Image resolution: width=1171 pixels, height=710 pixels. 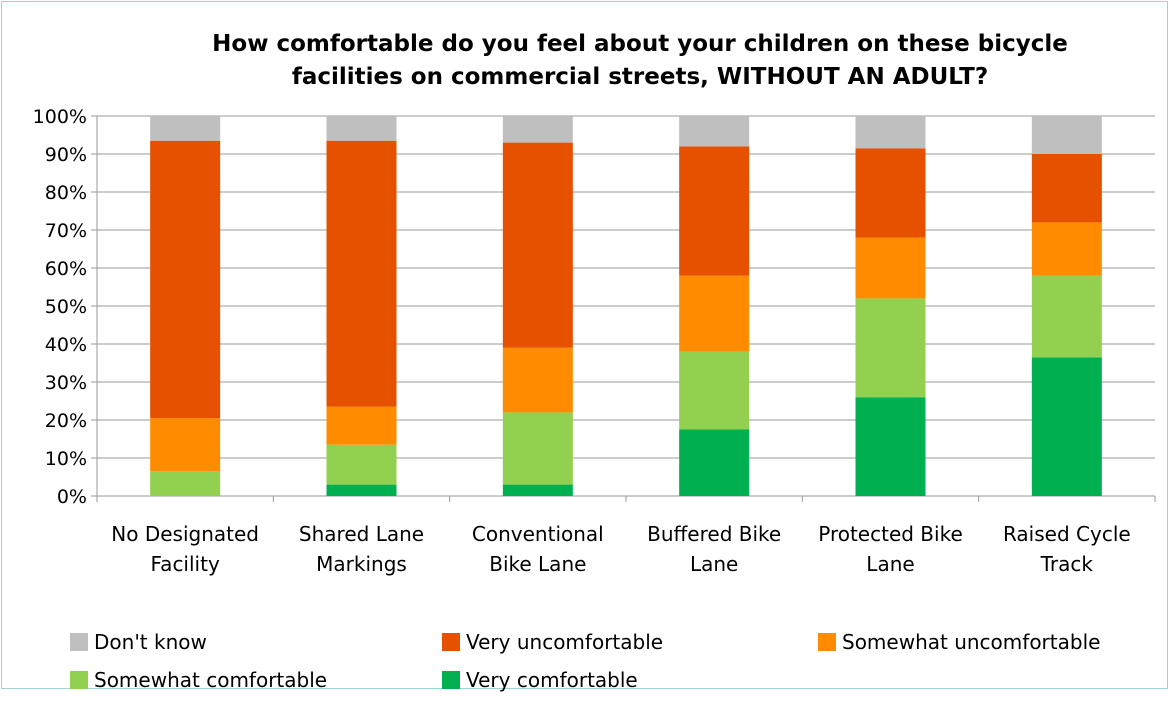 I want to click on legend-item: Don't know, so click(x=138, y=642).